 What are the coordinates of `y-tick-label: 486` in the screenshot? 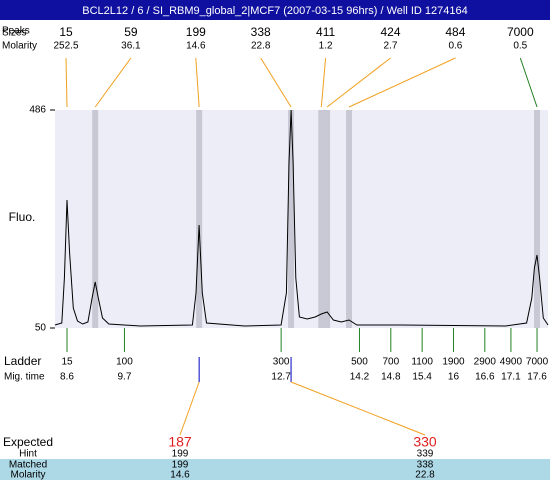 It's located at (37, 110).